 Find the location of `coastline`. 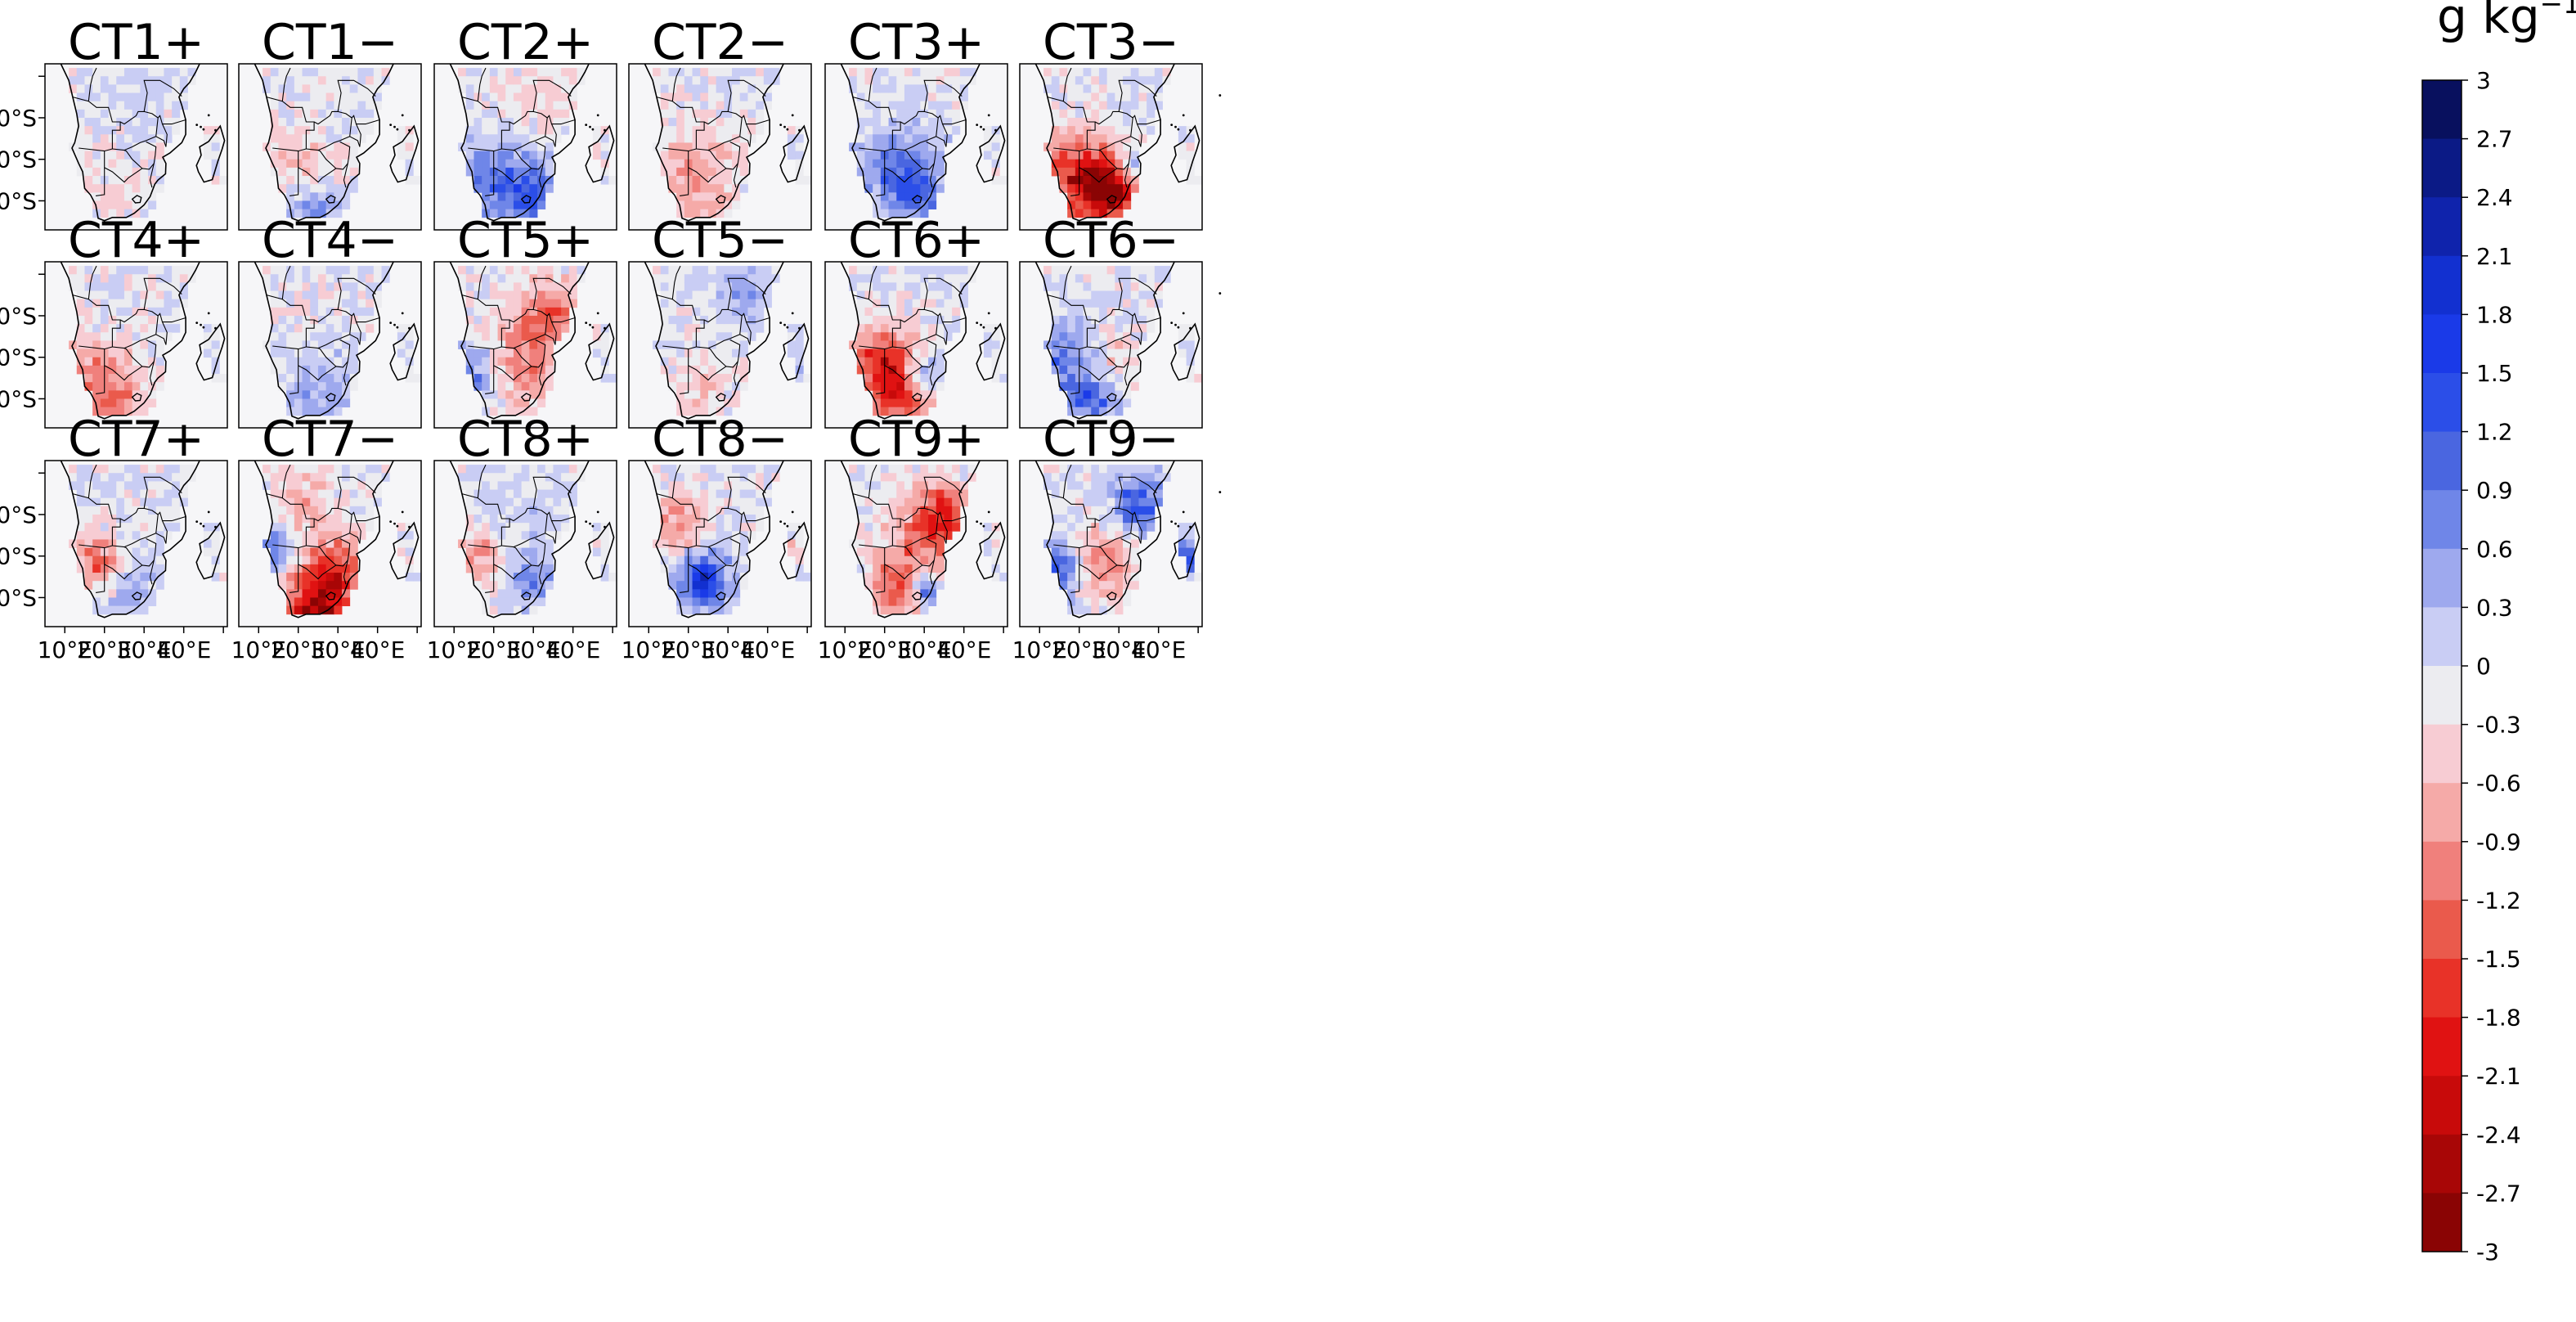

coastline is located at coordinates (324, 142).